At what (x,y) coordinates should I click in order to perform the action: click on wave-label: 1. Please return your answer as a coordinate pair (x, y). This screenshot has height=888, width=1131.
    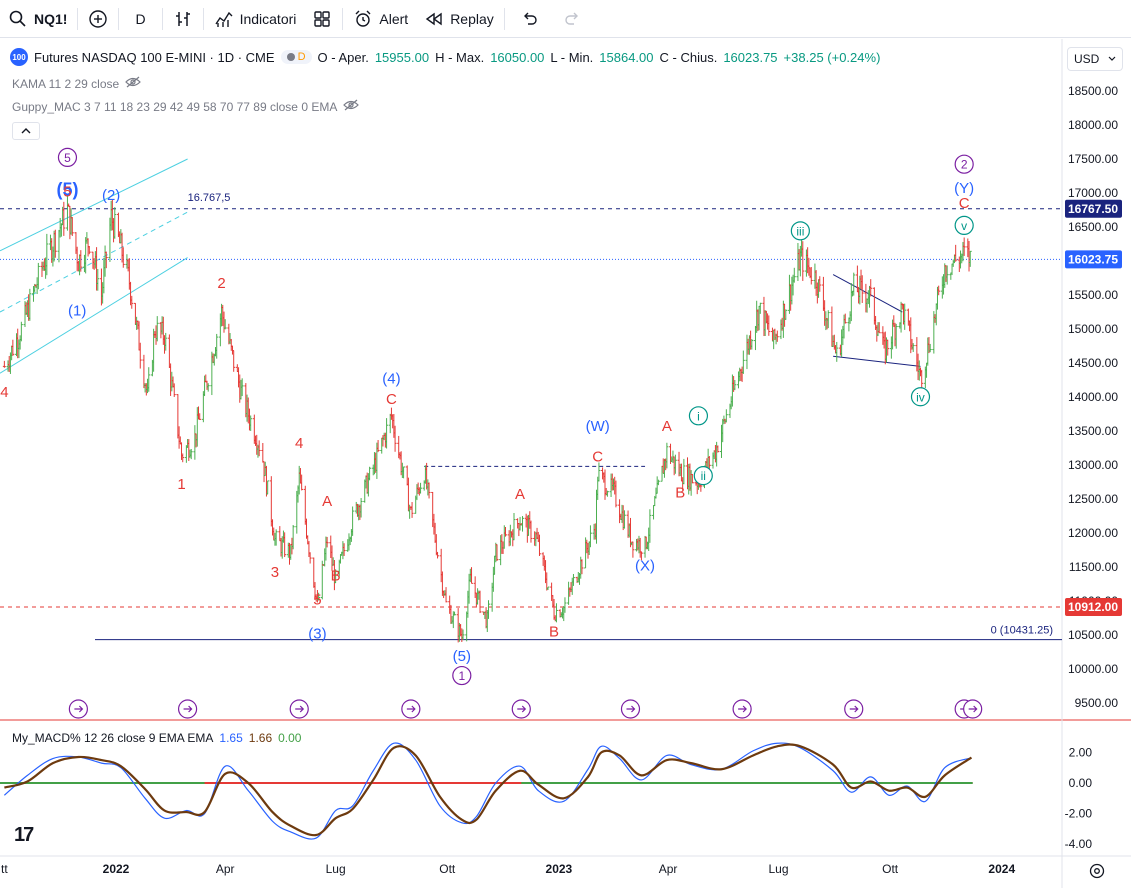
    Looking at the image, I should click on (181, 484).